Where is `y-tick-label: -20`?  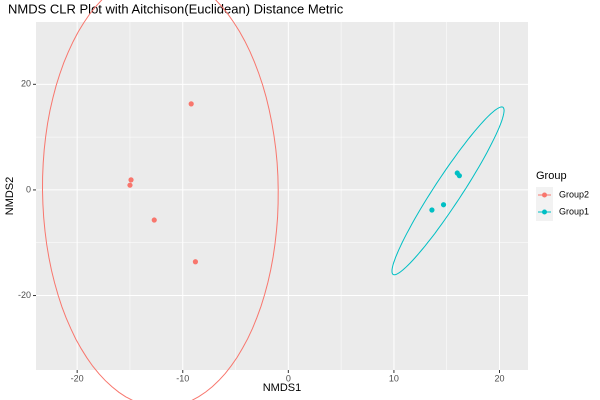 y-tick-label: -20 is located at coordinates (24, 295).